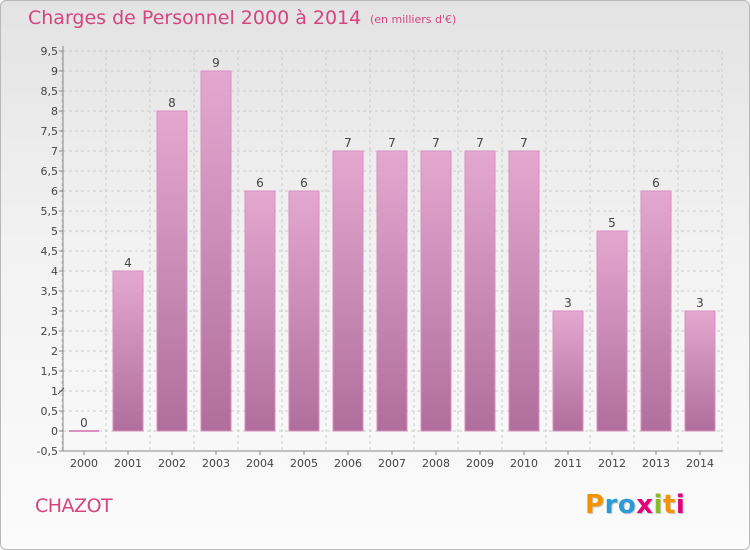  I want to click on logo-letter: P, so click(595, 505).